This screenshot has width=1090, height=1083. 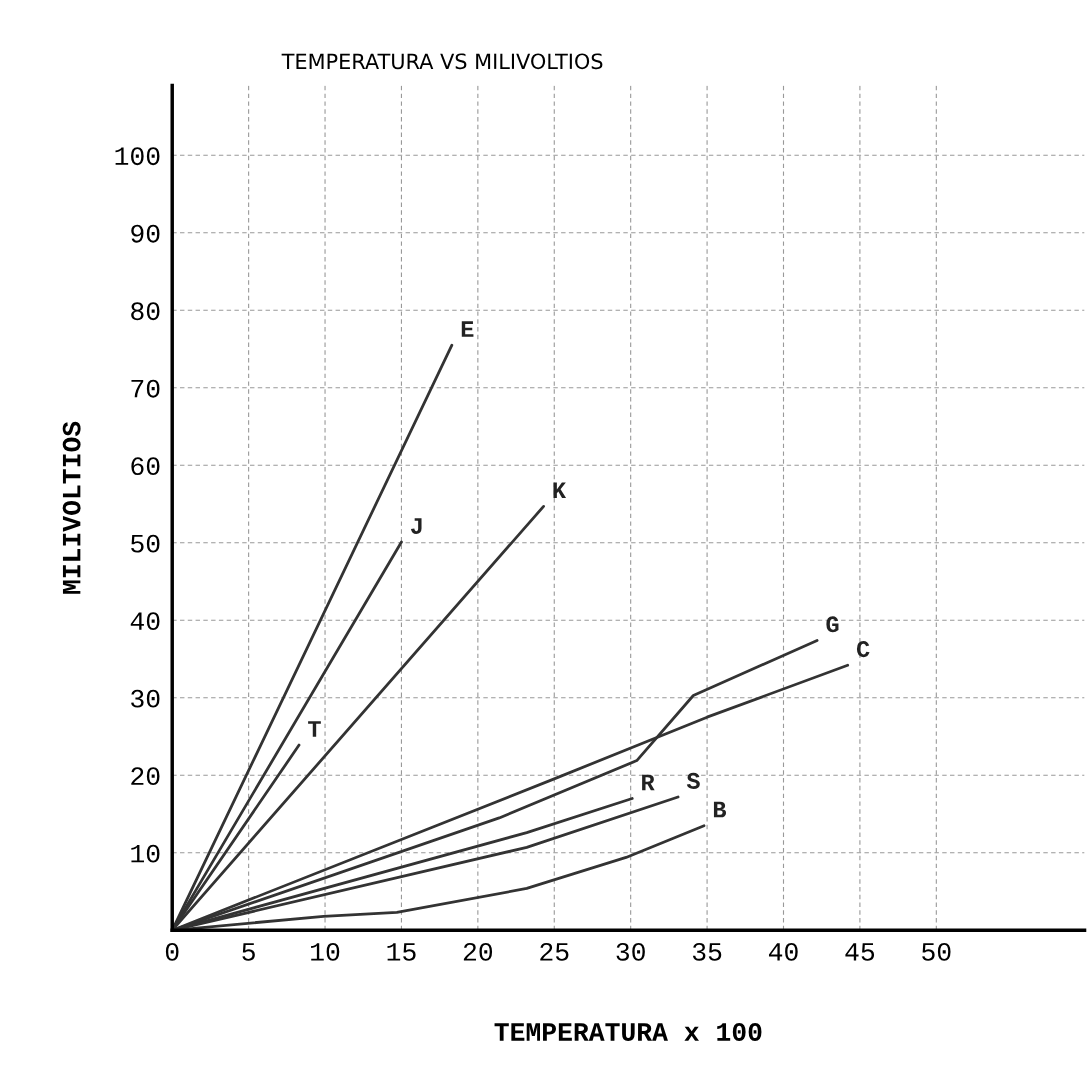 I want to click on x-tick-label: 45, so click(x=860, y=952).